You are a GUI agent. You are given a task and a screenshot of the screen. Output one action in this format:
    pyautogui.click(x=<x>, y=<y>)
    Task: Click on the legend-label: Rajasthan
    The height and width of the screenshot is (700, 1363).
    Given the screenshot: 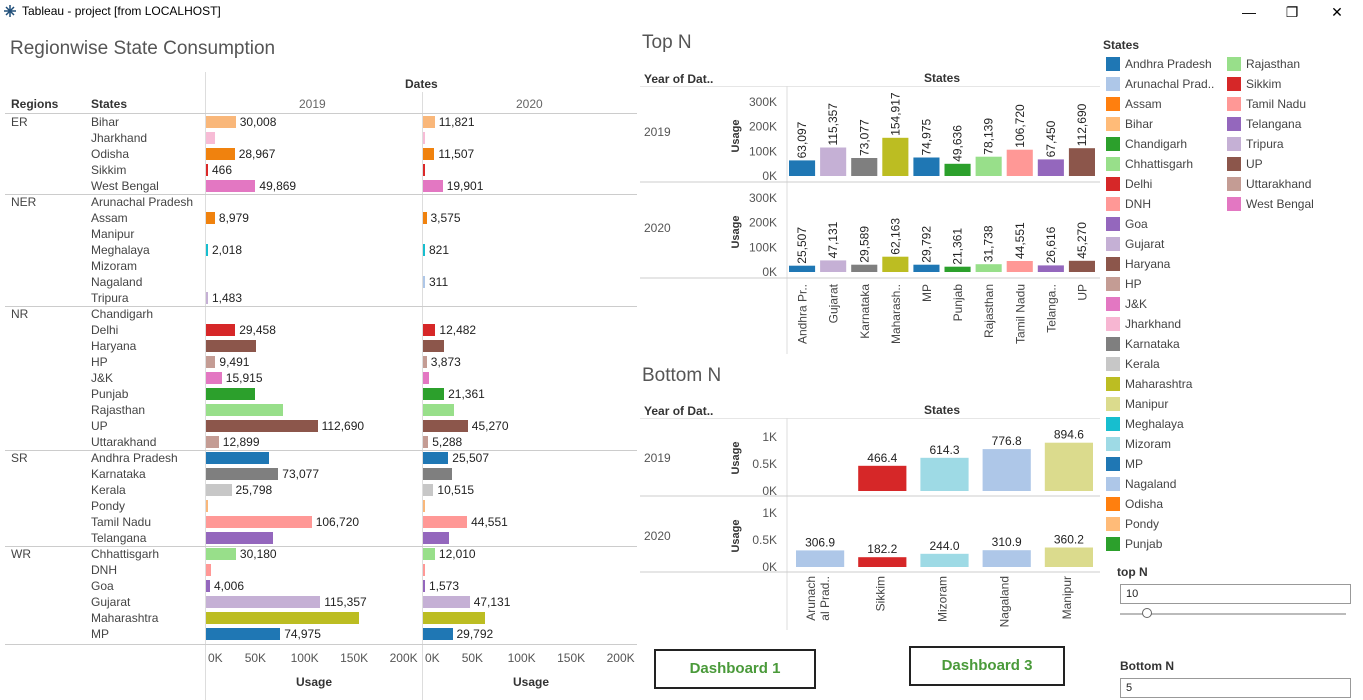 What is the action you would take?
    pyautogui.click(x=1273, y=64)
    